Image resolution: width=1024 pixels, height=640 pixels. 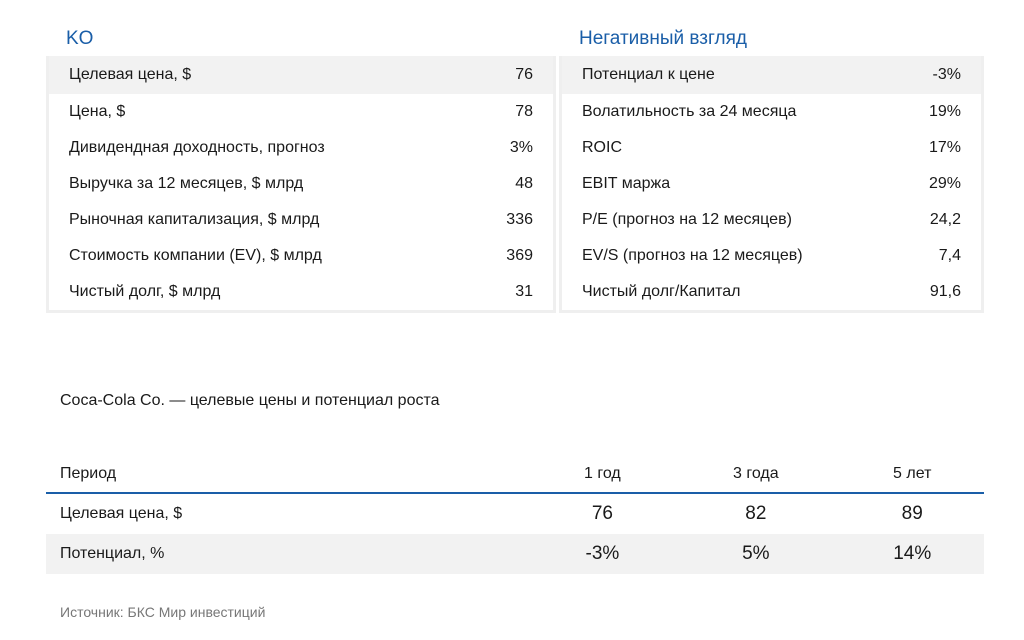 I want to click on view-title: Негативный взгляд, so click(x=663, y=38).